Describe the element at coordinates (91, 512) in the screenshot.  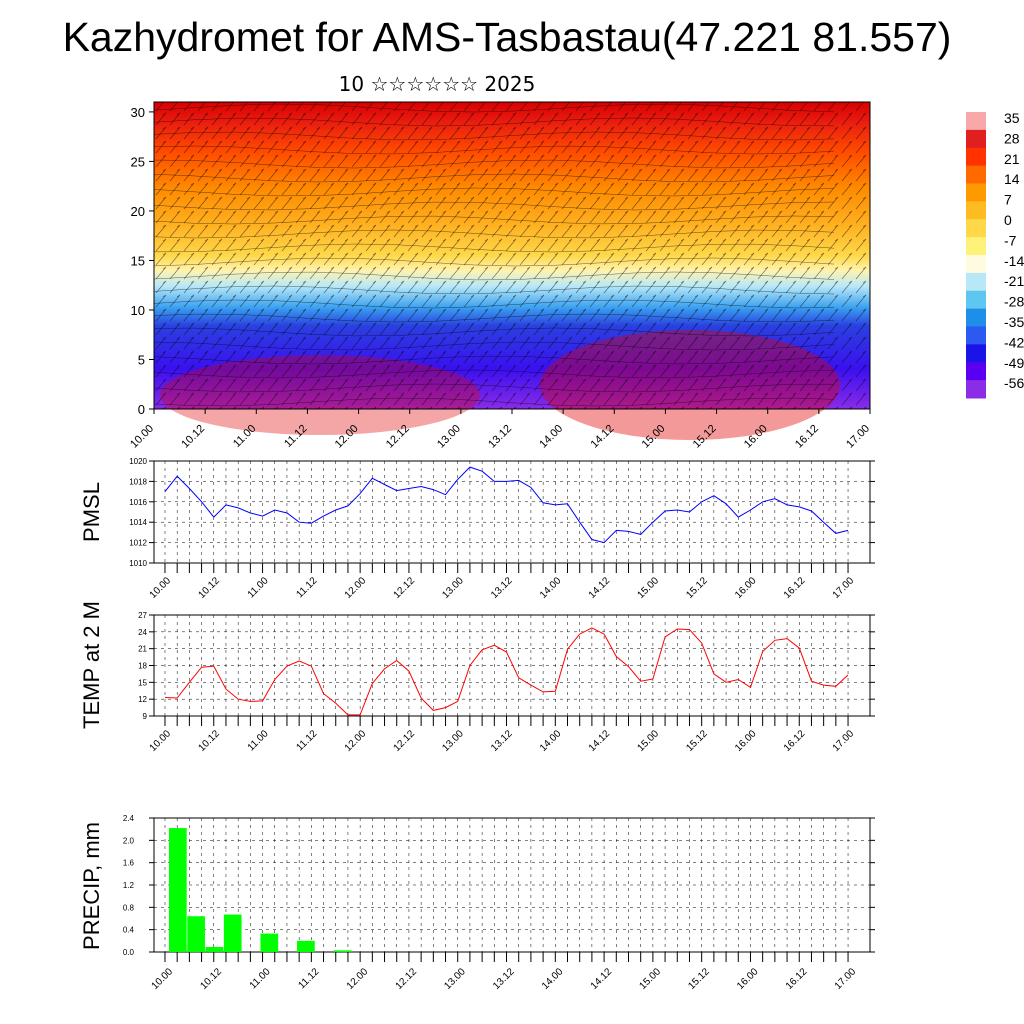
I see `y-axis-label: PMSL` at that location.